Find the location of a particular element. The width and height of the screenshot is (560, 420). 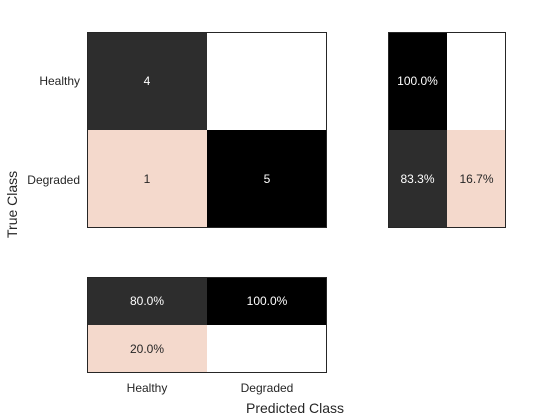

row-summary-degraded-incorrect: 16.7% is located at coordinates (476, 179).